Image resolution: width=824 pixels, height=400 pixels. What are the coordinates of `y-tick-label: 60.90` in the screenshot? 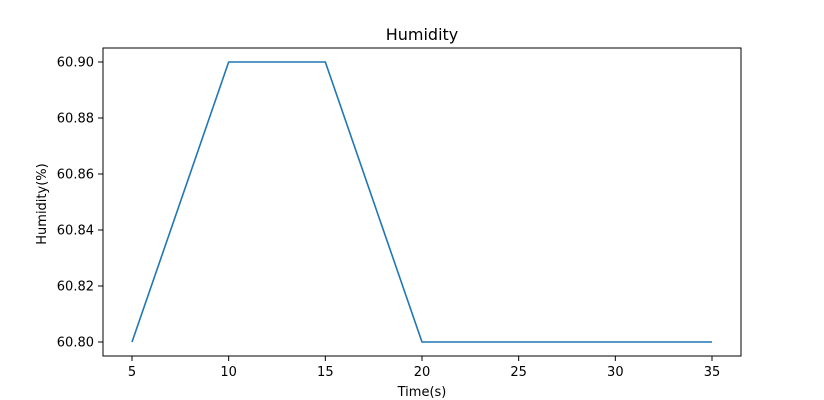 It's located at (75, 63).